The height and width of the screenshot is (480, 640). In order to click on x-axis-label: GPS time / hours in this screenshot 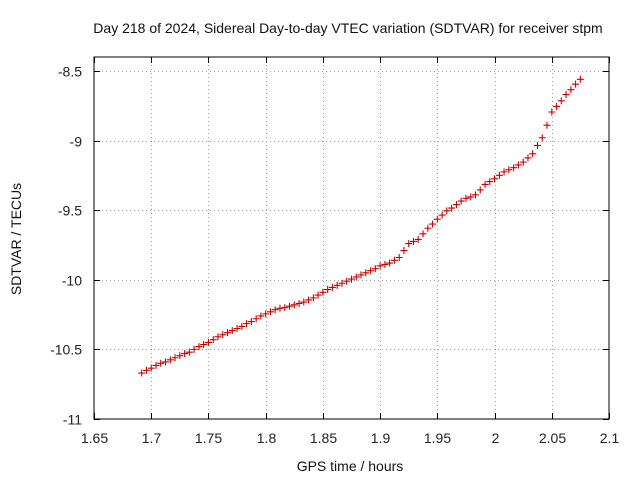, I will do `click(350, 466)`.